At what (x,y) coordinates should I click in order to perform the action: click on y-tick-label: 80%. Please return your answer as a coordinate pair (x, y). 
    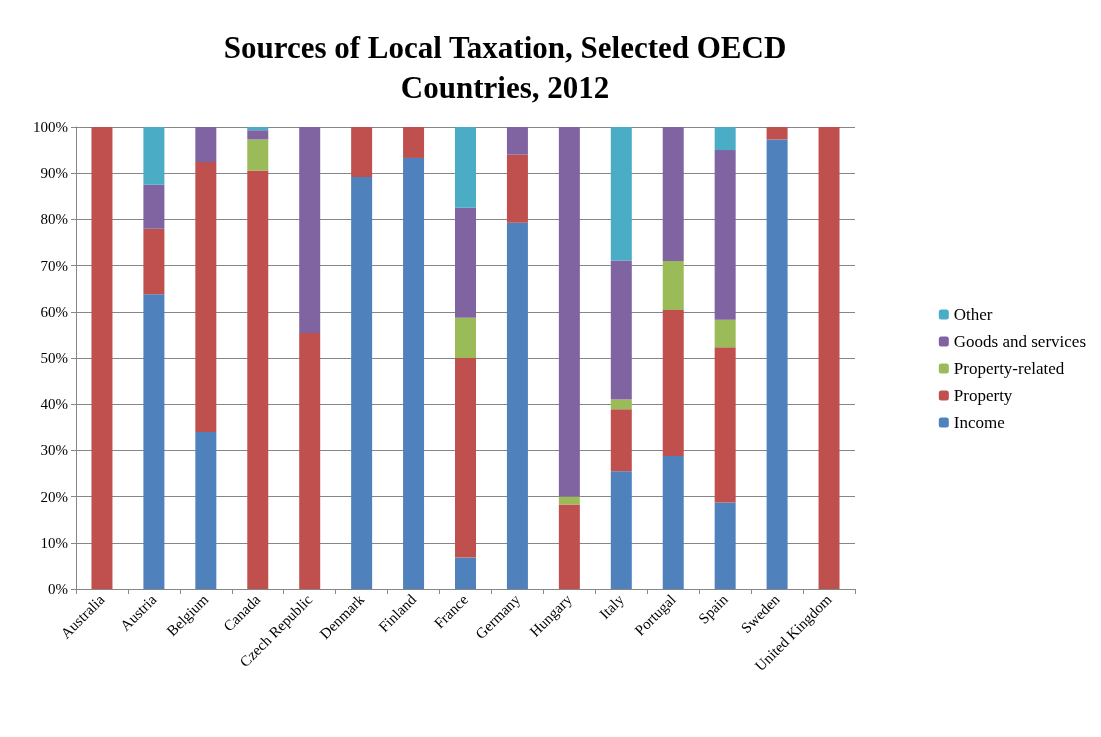
    Looking at the image, I should click on (54, 219).